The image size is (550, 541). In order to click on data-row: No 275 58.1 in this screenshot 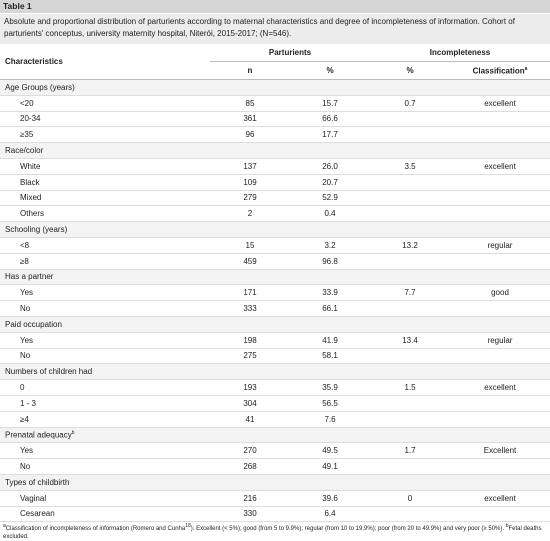, I will do `click(275, 356)`.